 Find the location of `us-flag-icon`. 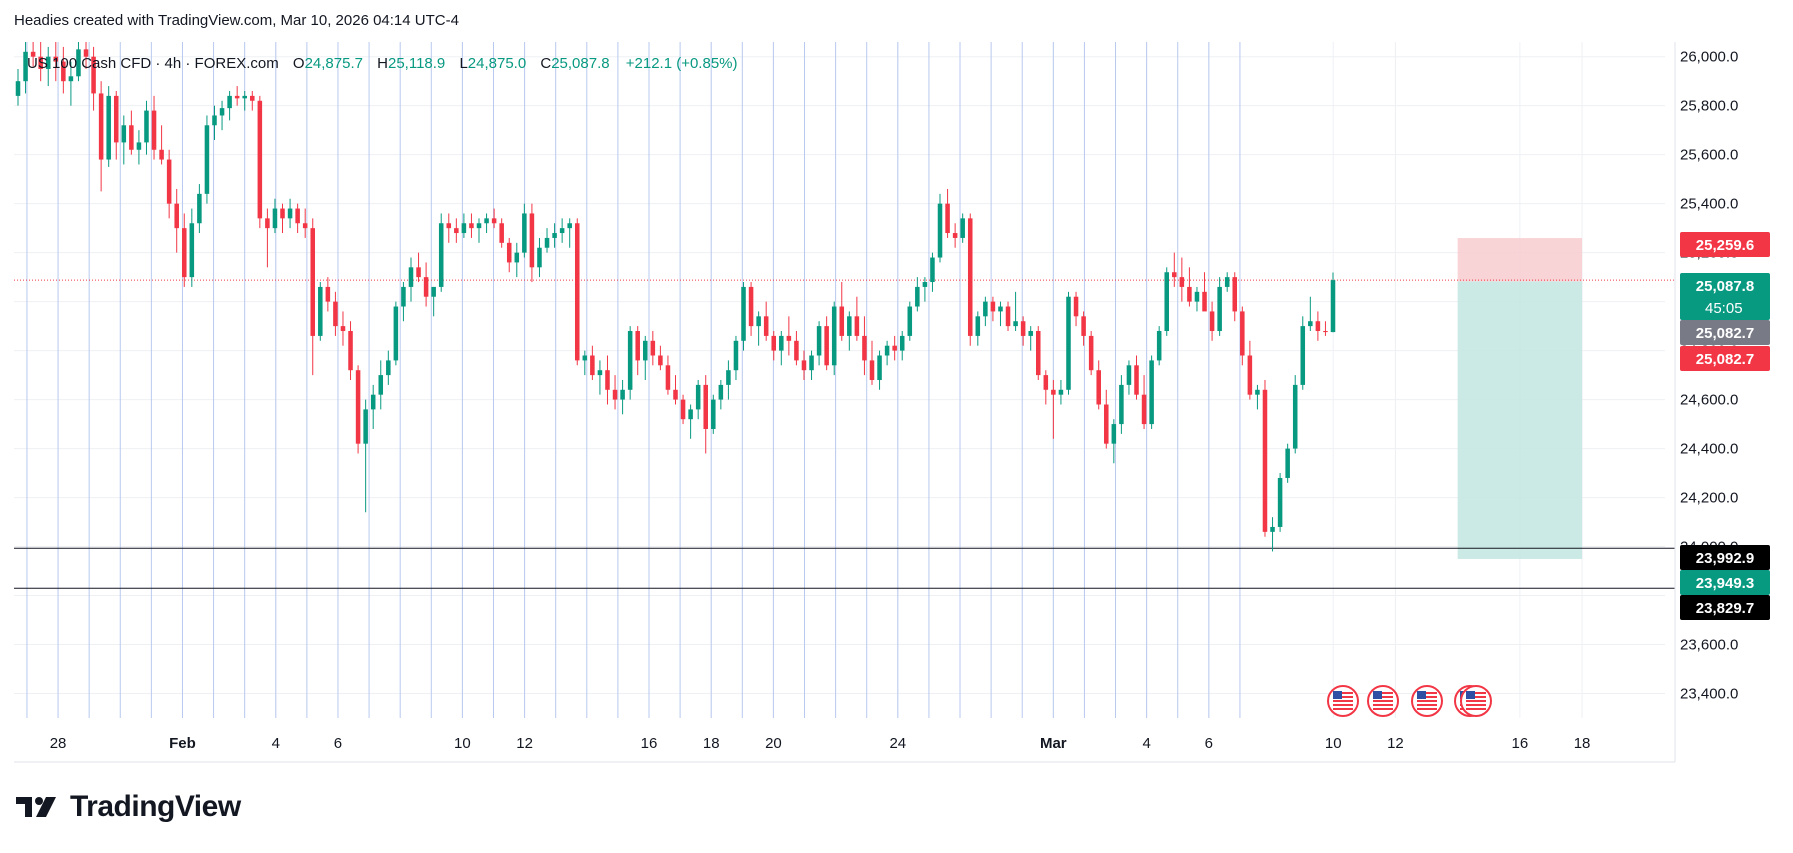

us-flag-icon is located at coordinates (1476, 701).